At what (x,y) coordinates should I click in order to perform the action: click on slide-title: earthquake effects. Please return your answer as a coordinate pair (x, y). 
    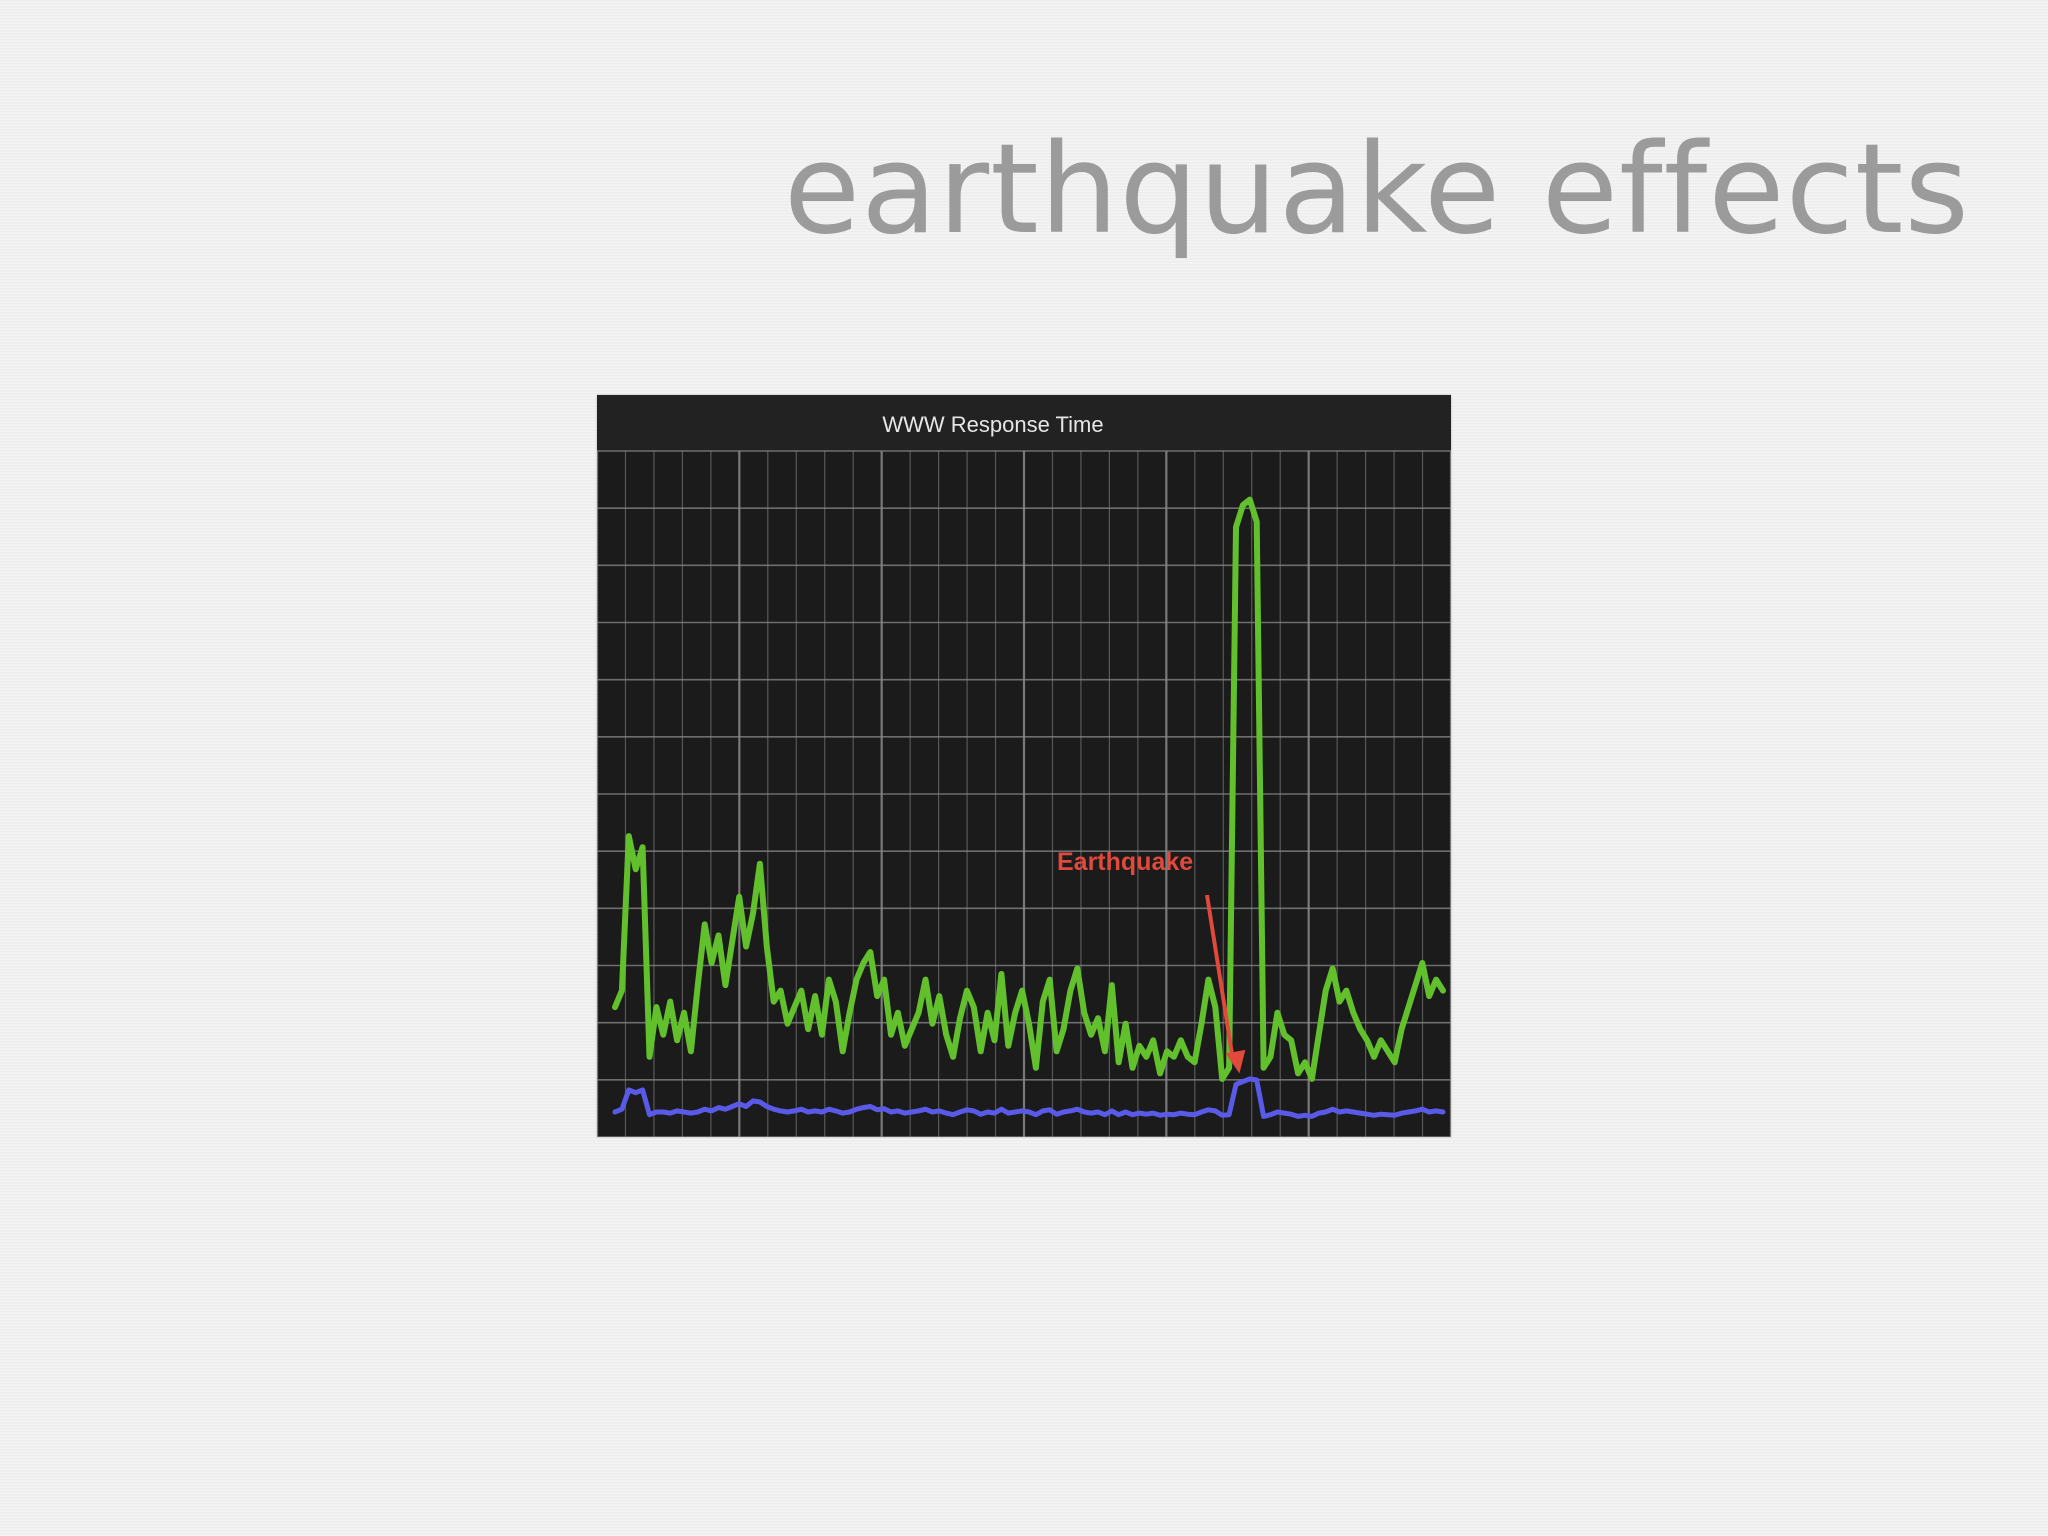
    Looking at the image, I should click on (1376, 190).